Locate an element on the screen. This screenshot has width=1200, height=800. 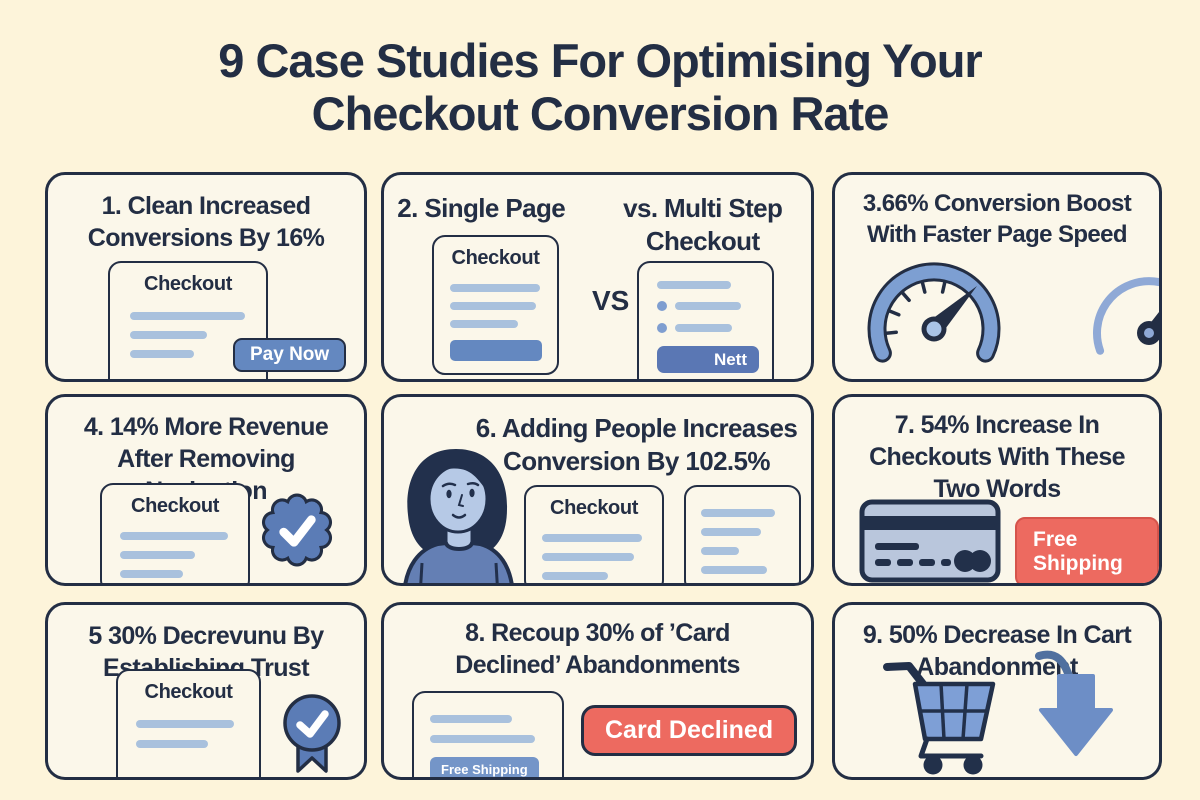
page-title-line2: Checkout Conversion Rate is located at coordinates (600, 114).